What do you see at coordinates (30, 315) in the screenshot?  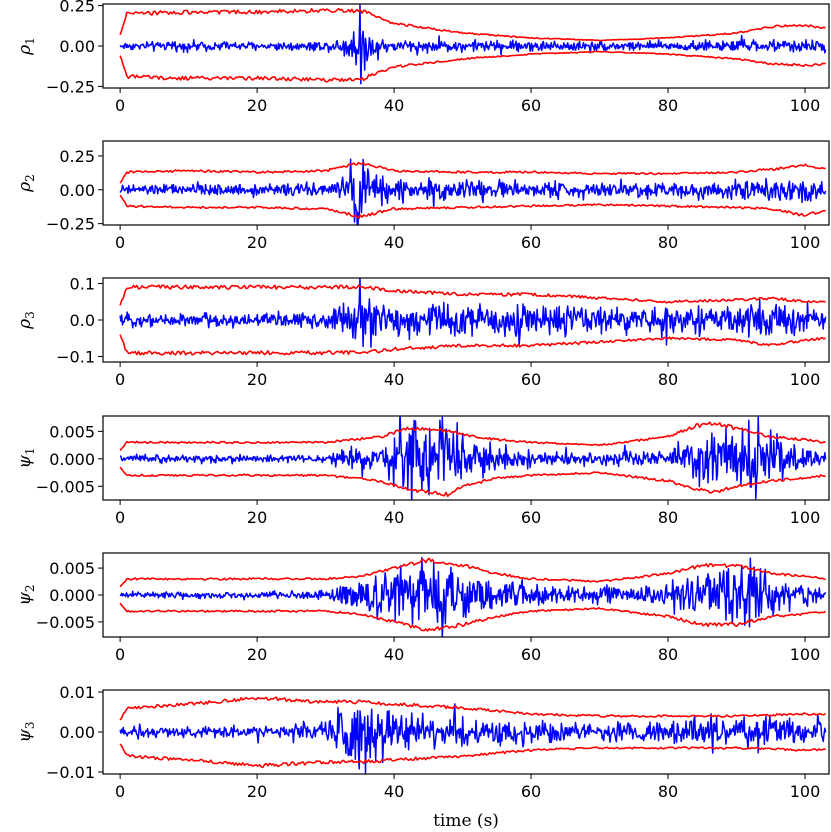 I see `y-axis-subscript: 3` at bounding box center [30, 315].